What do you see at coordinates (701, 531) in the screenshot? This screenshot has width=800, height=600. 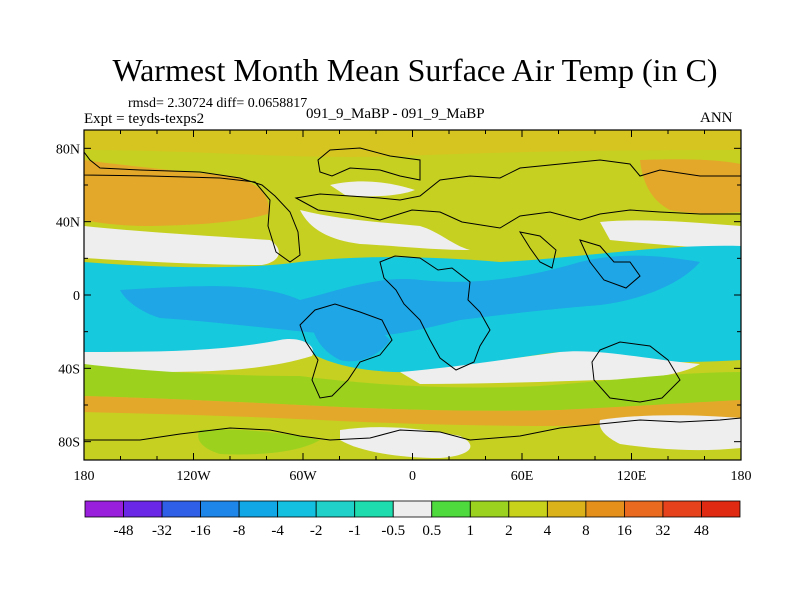 I see `colorbar-label: 48` at bounding box center [701, 531].